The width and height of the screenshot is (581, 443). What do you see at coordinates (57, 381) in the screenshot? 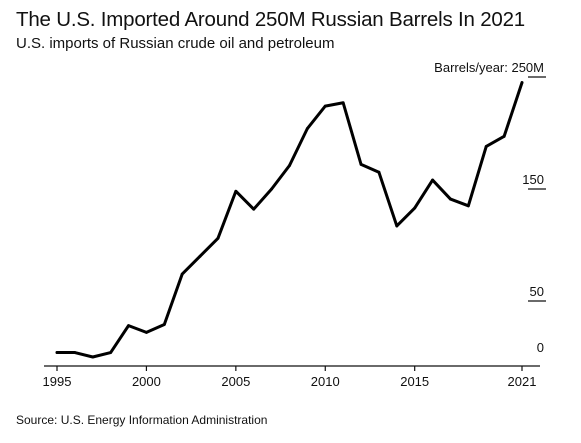
I see `x-tick-label-1995: 1995` at bounding box center [57, 381].